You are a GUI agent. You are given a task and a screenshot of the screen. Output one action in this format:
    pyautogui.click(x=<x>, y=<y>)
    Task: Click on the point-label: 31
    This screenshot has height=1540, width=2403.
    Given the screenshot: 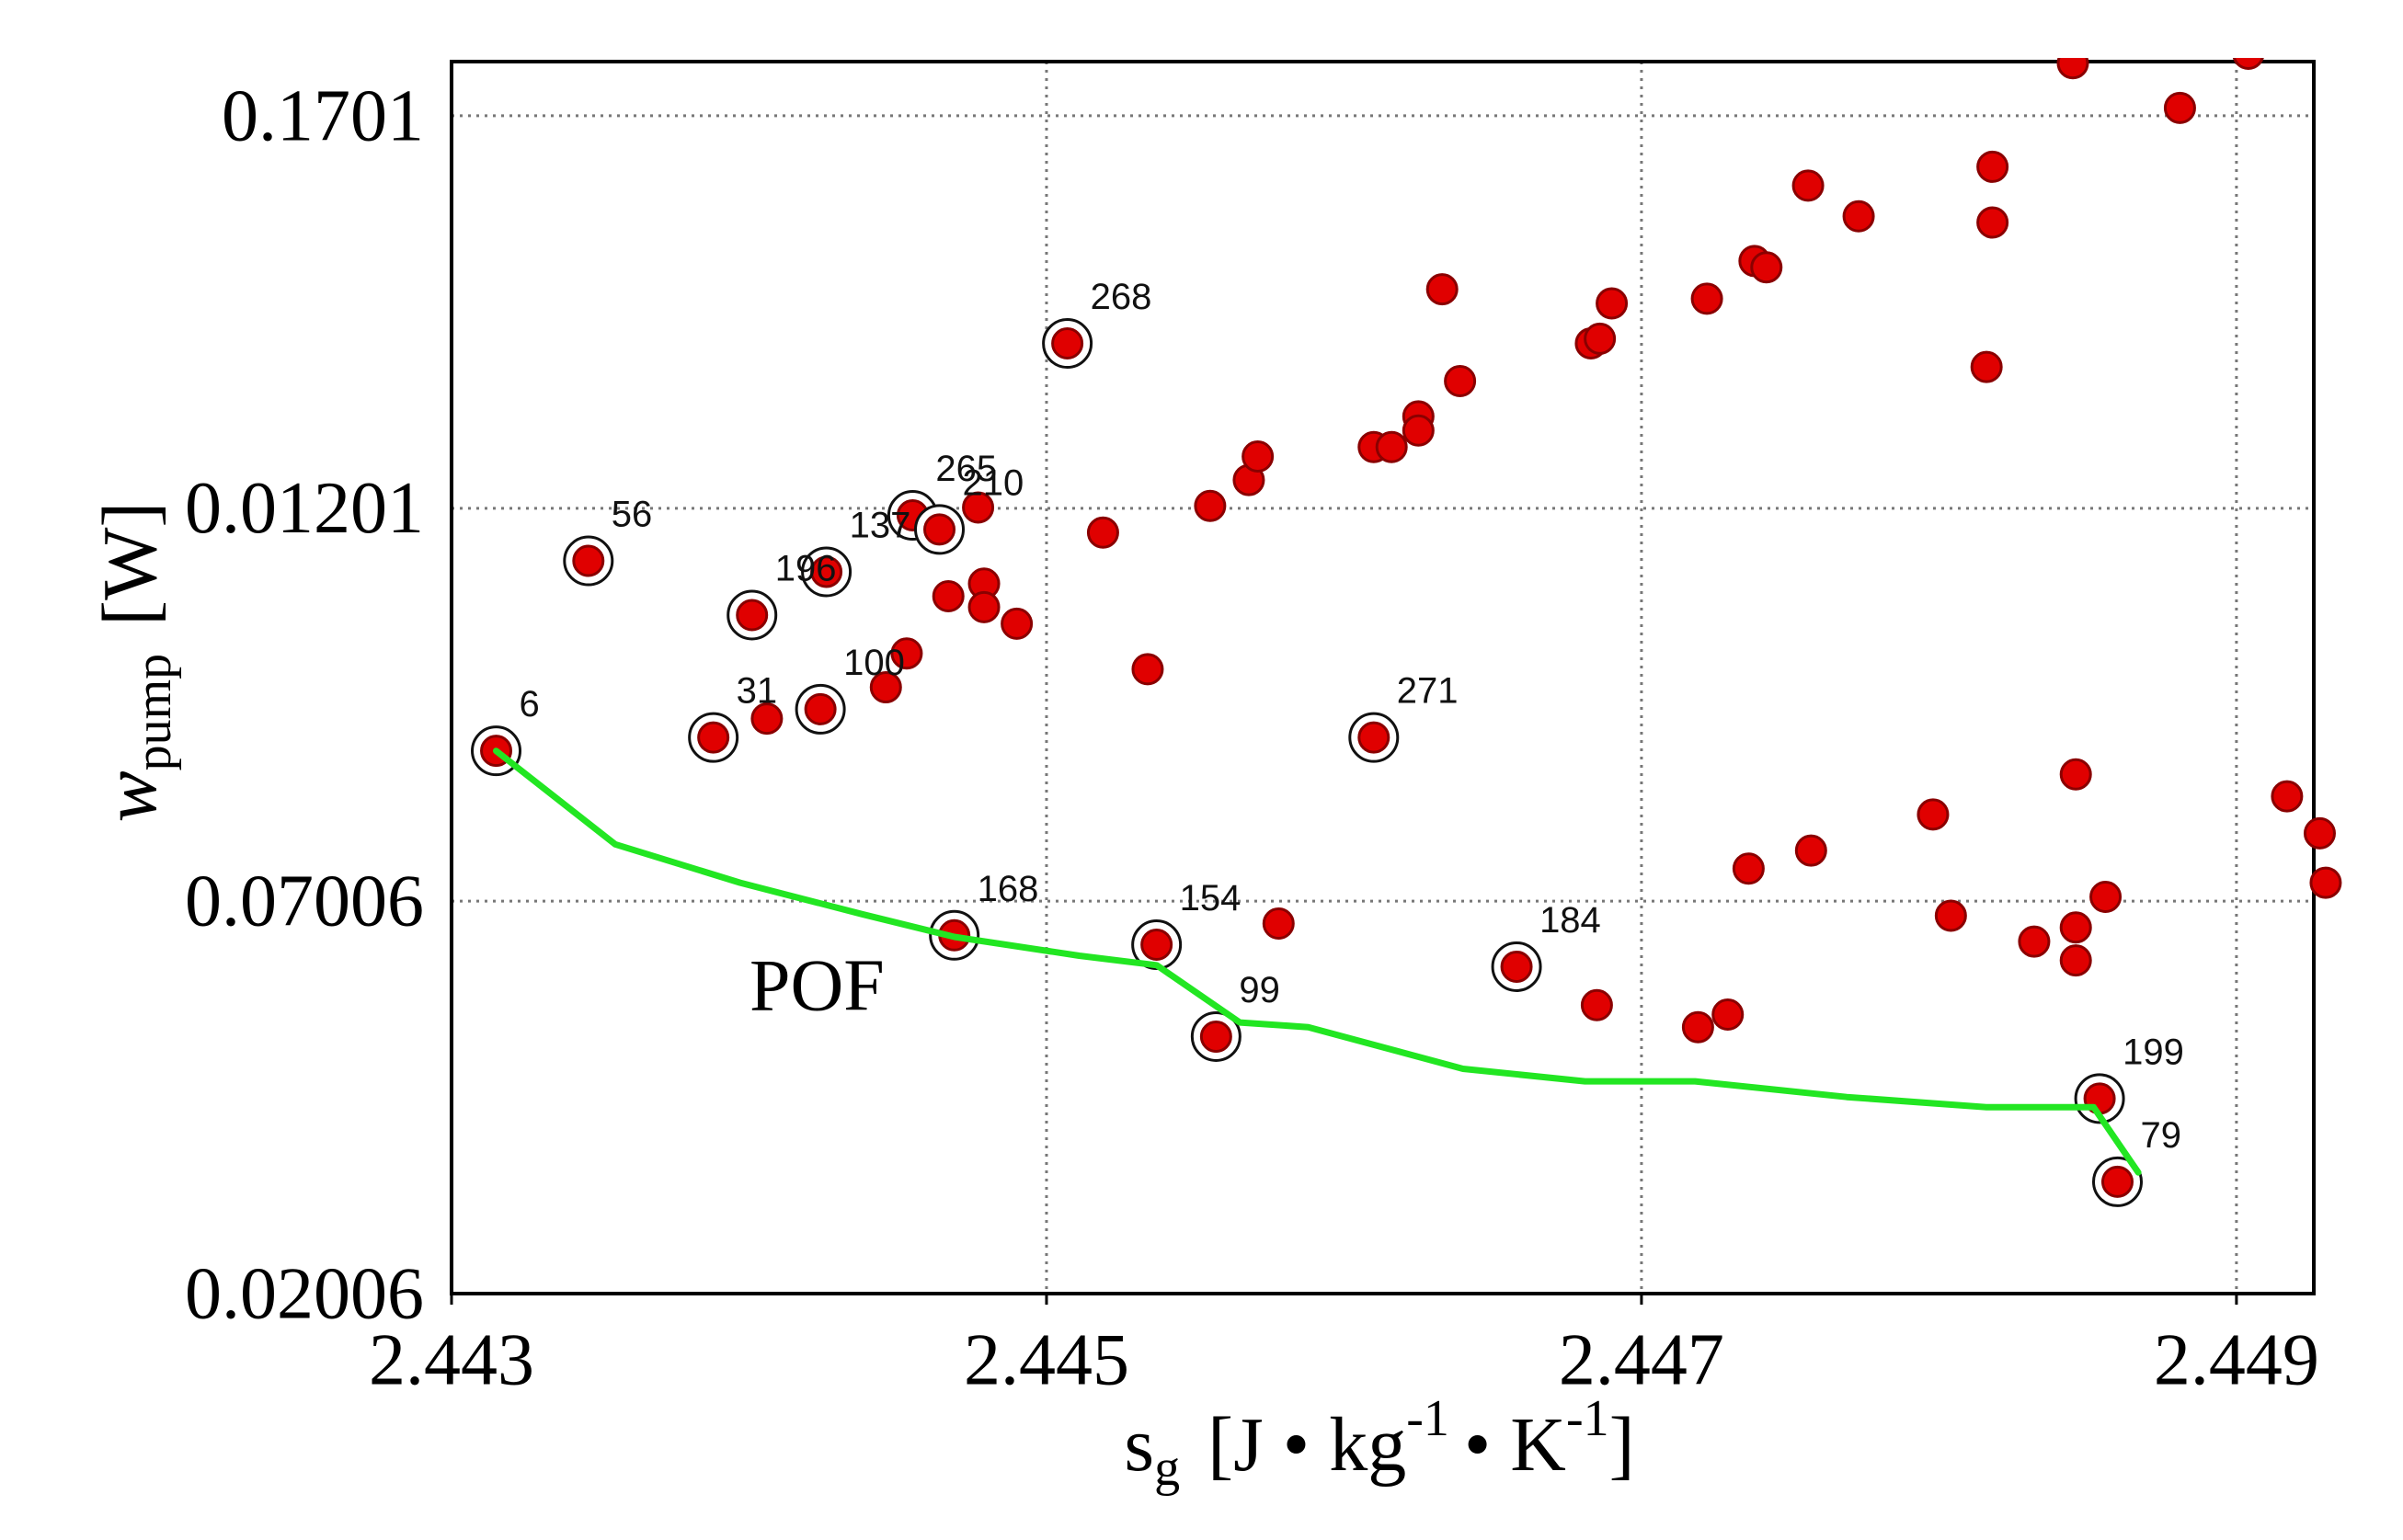 What is the action you would take?
    pyautogui.click(x=757, y=691)
    